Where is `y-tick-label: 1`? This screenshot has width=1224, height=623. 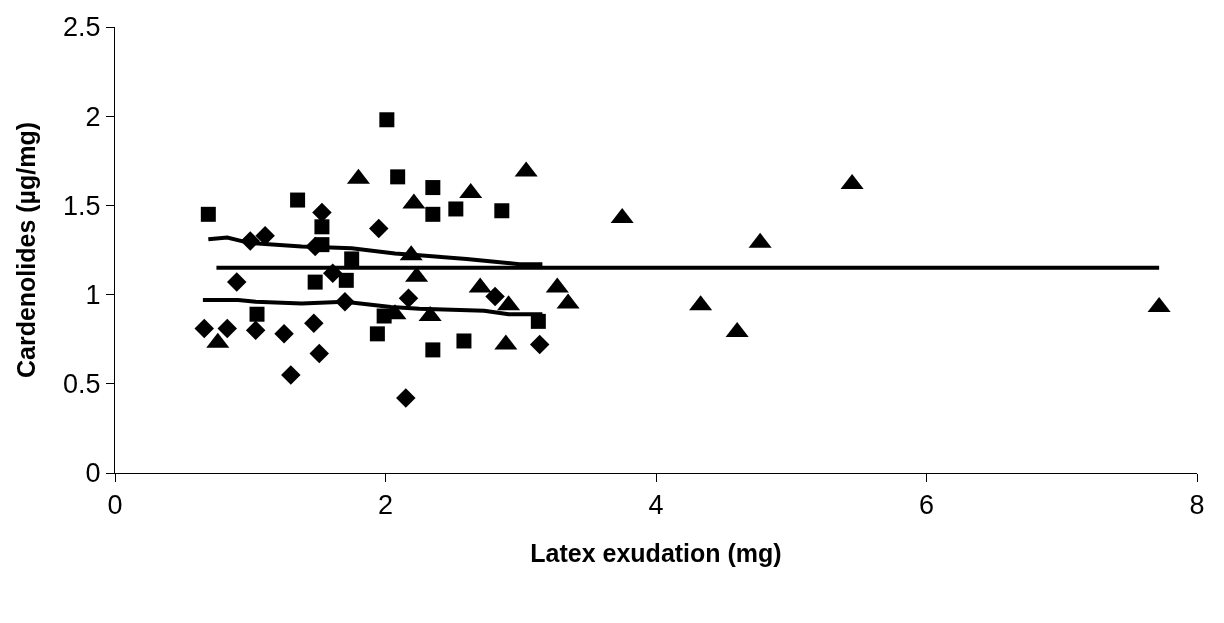
y-tick-label: 1 is located at coordinates (93, 295).